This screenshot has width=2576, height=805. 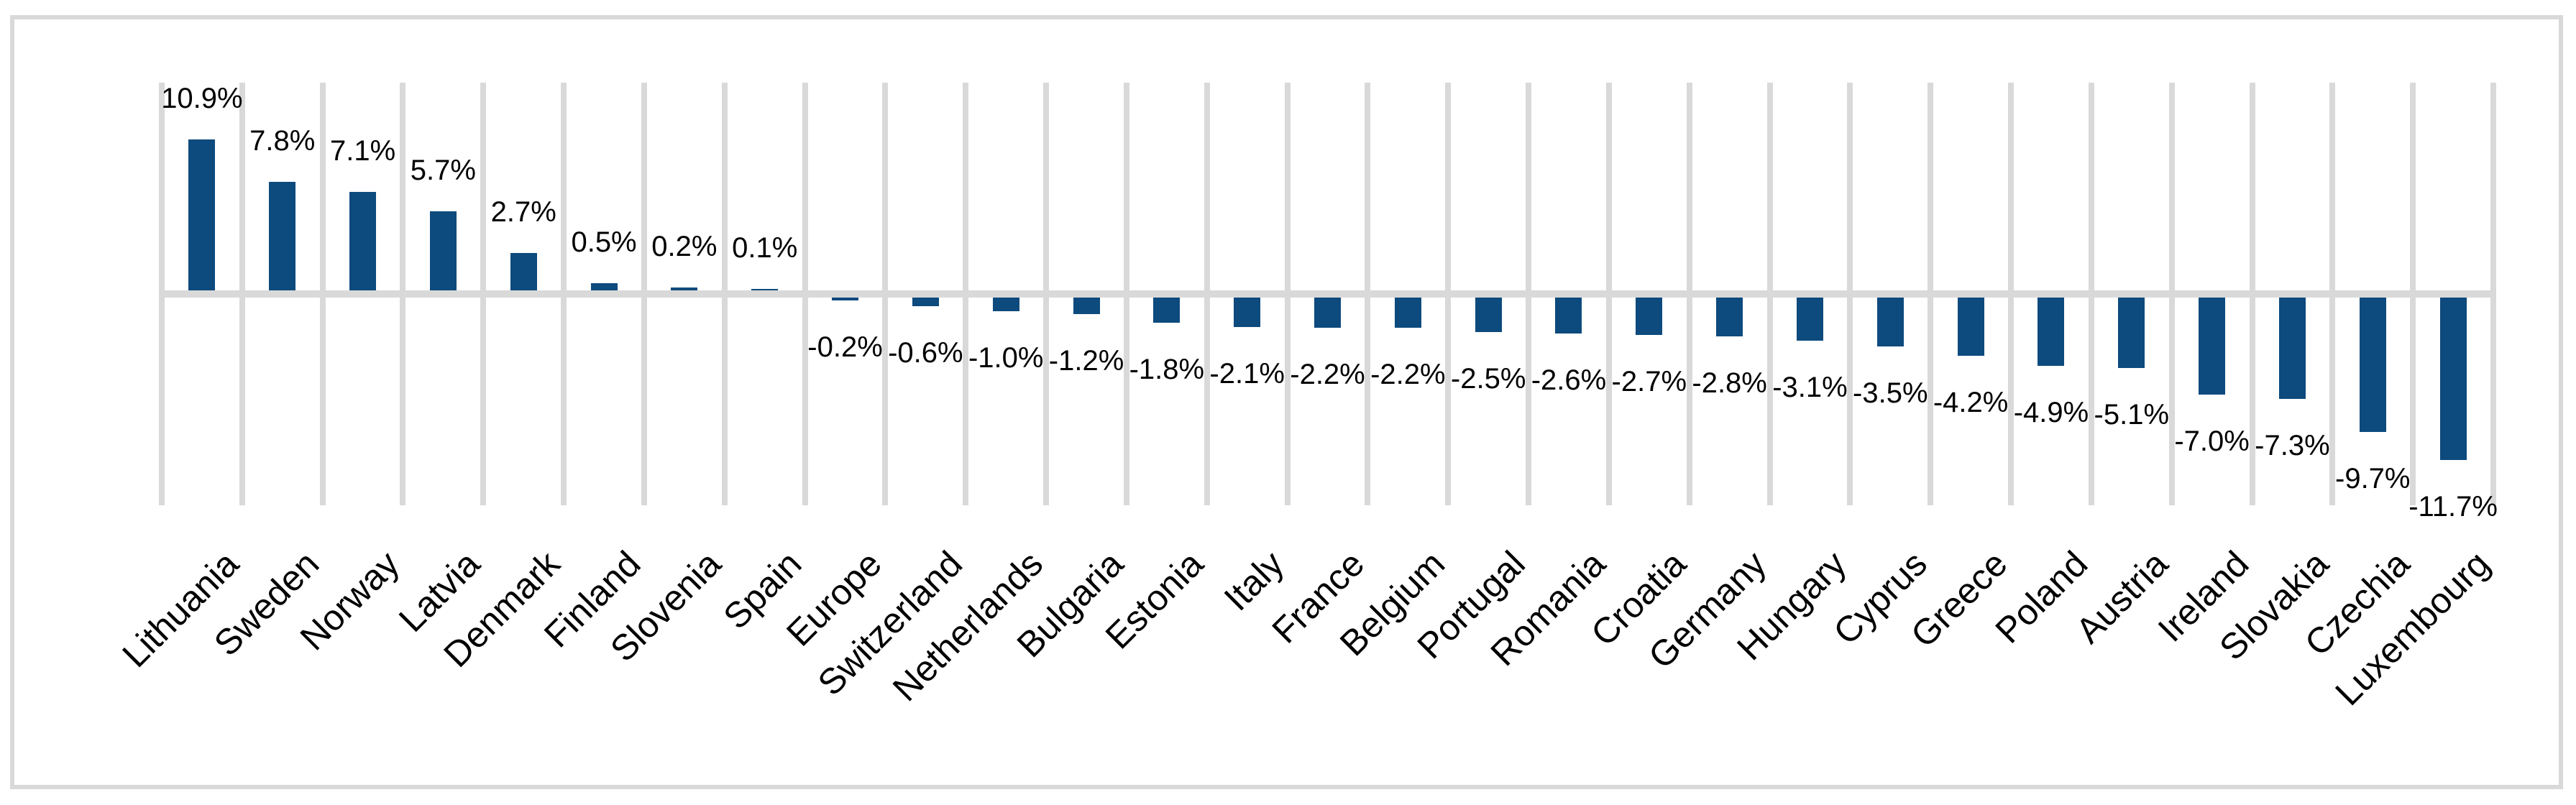 I want to click on data-label: 7.8%, so click(x=282, y=141).